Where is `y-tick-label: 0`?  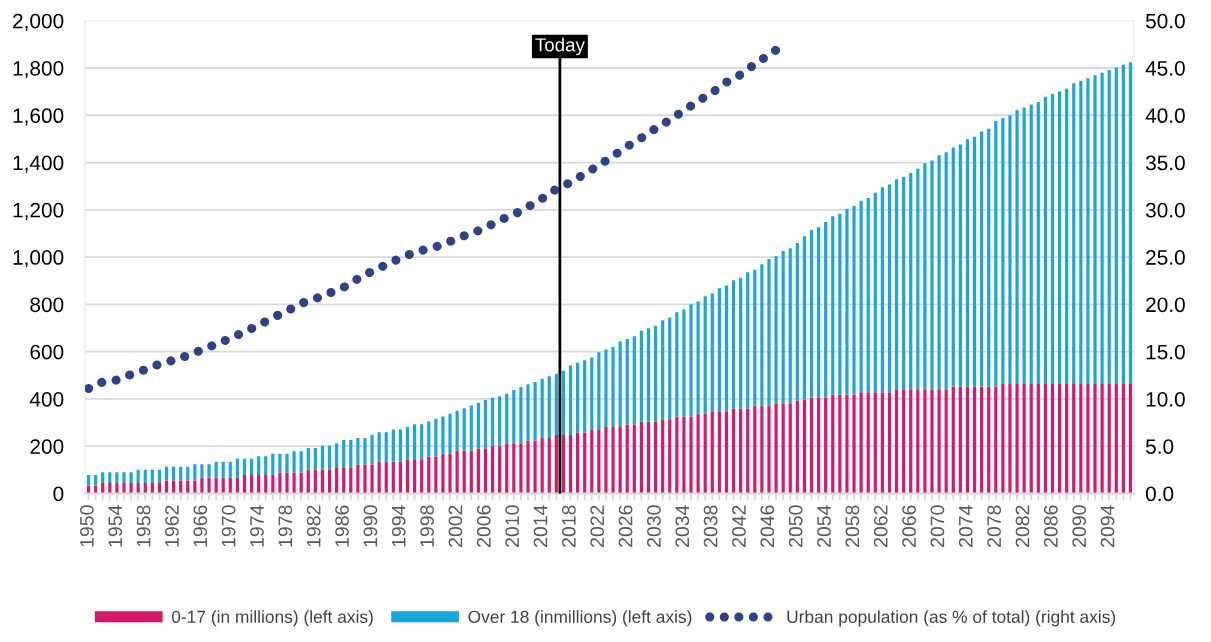
y-tick-label: 0 is located at coordinates (58, 494).